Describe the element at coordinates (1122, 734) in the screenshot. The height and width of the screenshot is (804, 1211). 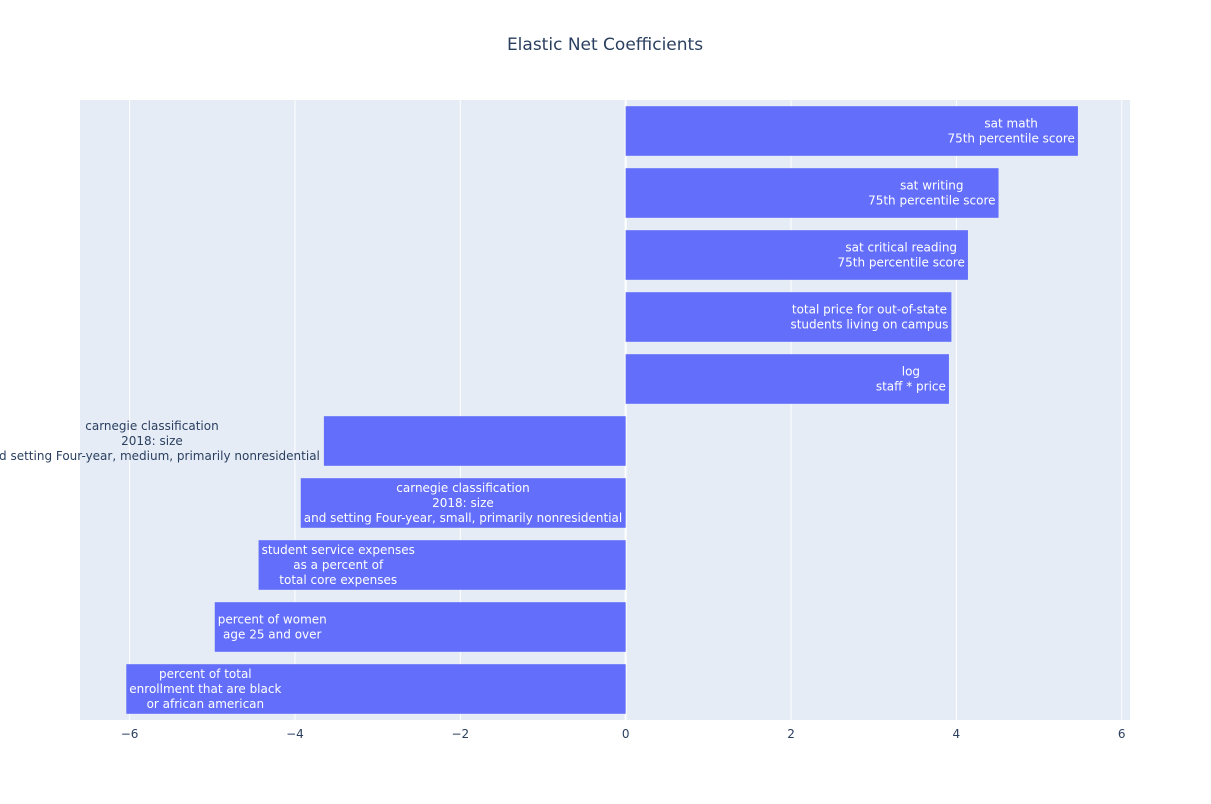
I see `x-tick-label: 6` at that location.